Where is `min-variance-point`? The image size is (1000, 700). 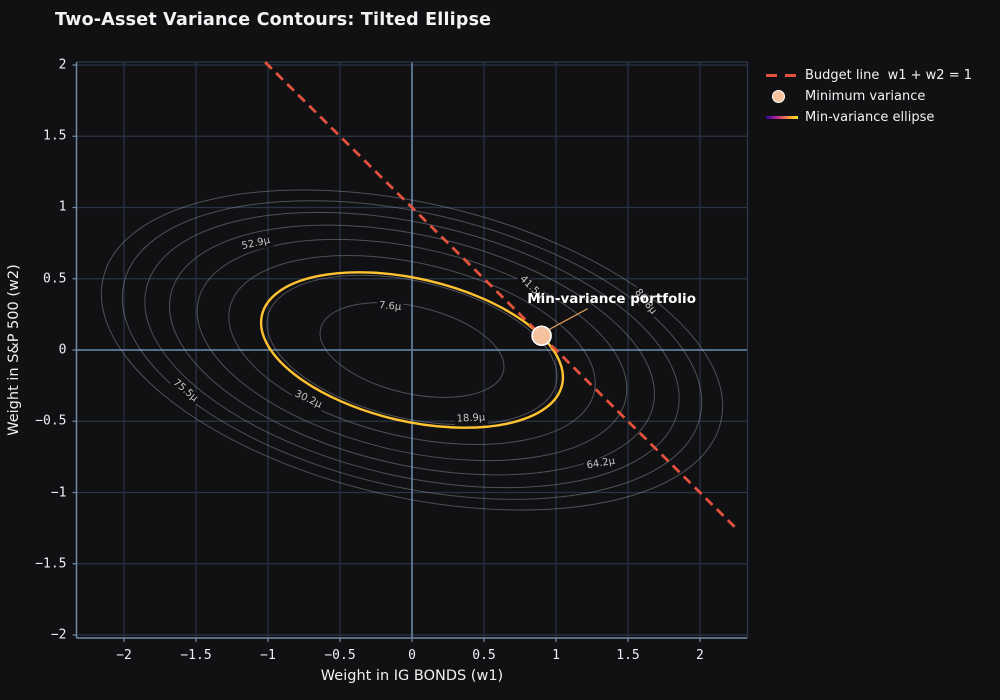
min-variance-point is located at coordinates (541, 336).